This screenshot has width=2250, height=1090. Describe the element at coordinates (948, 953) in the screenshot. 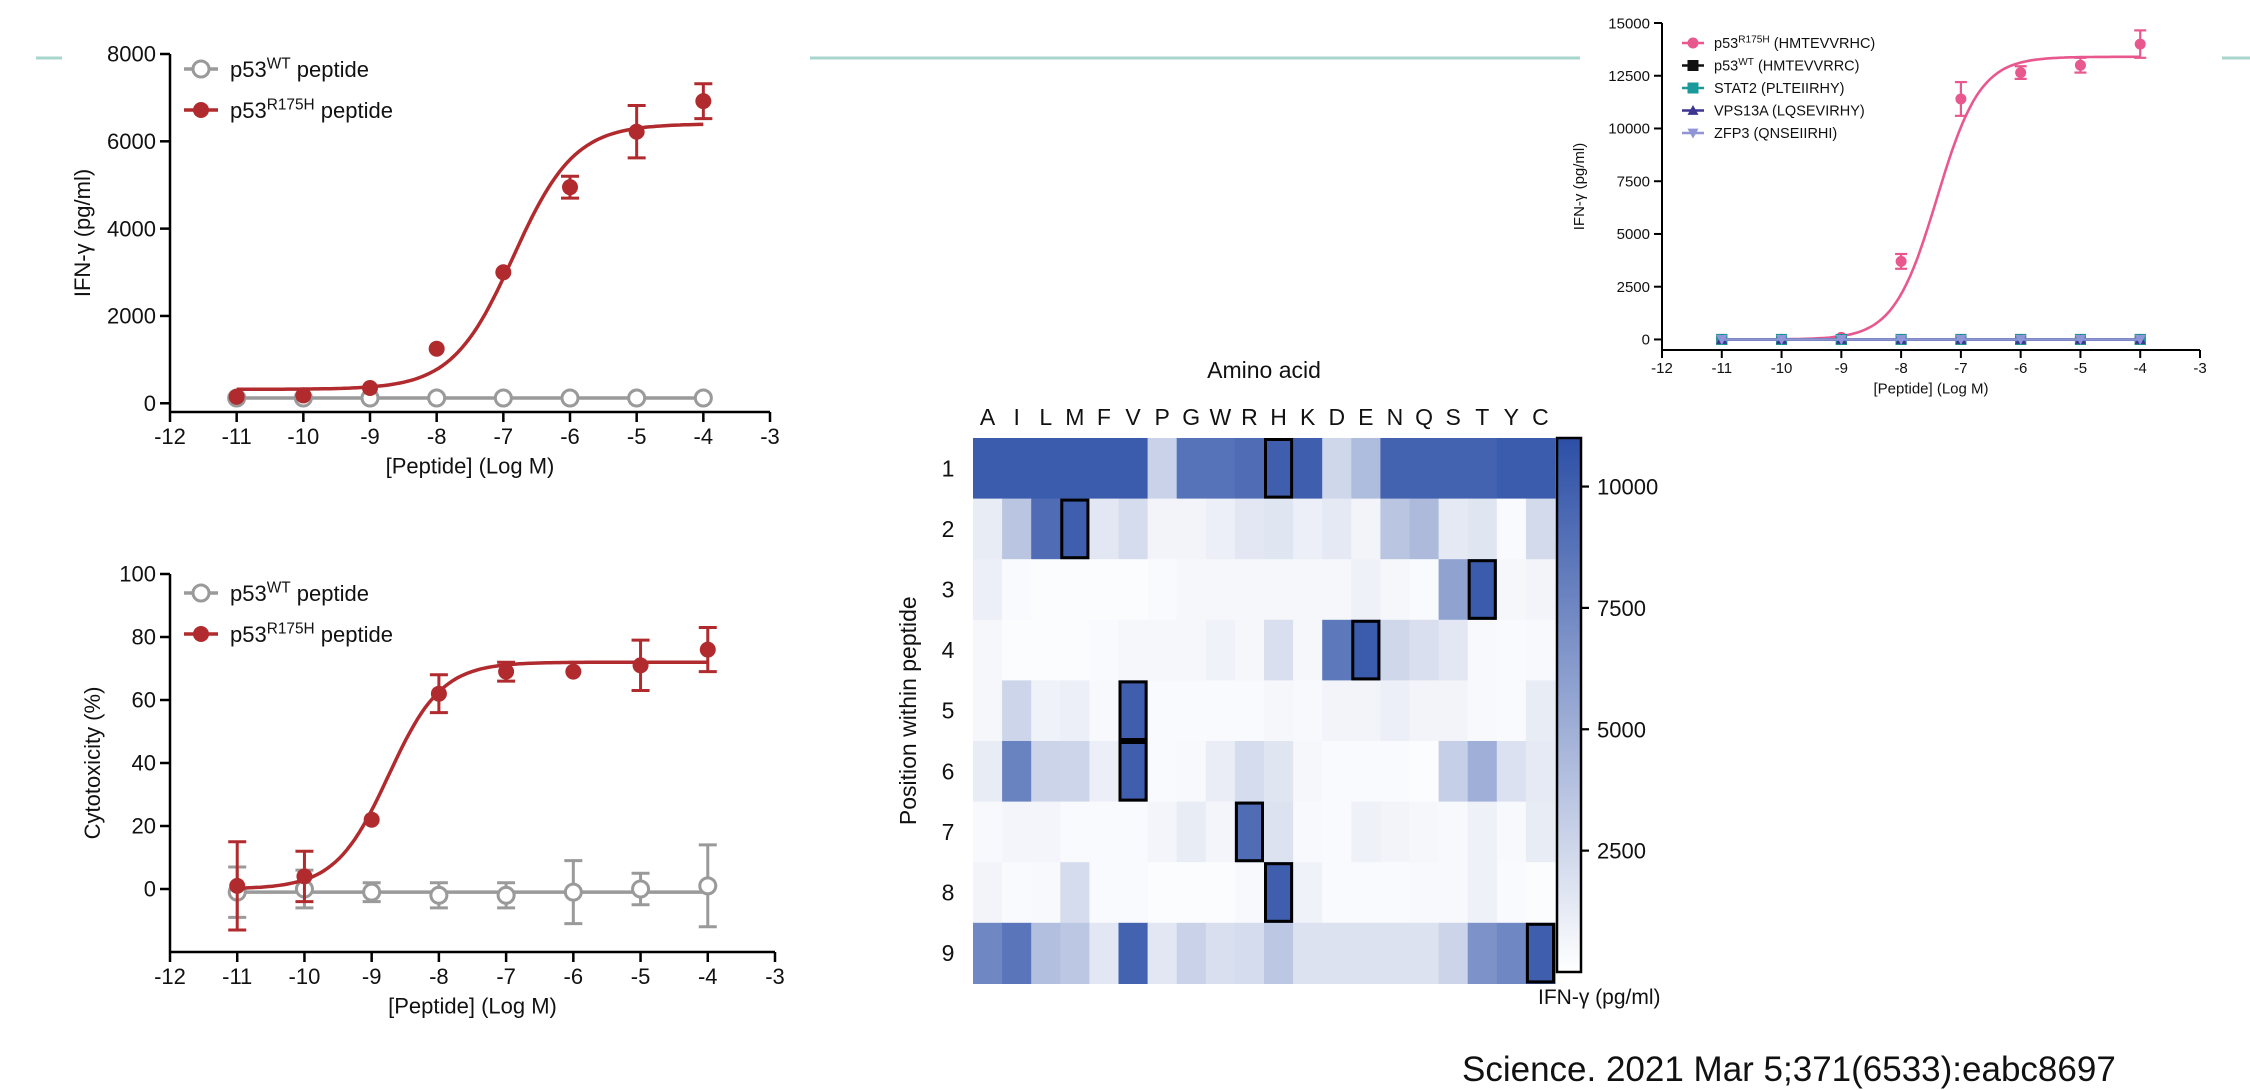

I see `position-label: 9` at that location.